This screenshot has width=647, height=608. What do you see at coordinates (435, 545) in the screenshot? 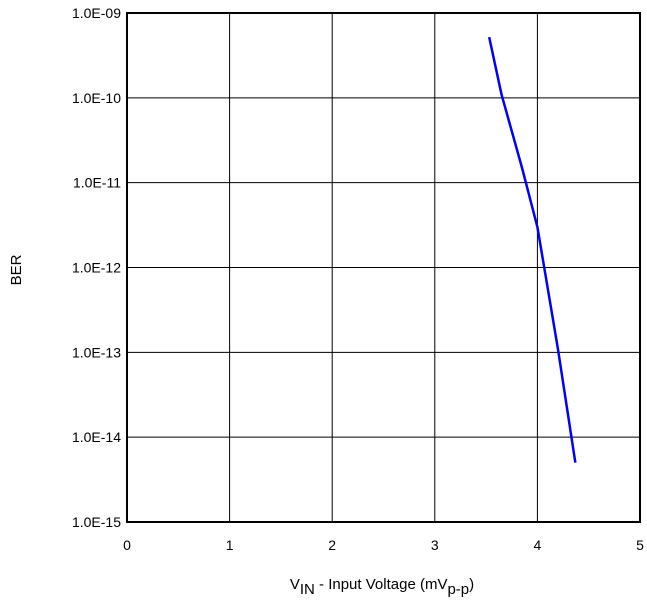
I see `x-tick-label: 3` at bounding box center [435, 545].